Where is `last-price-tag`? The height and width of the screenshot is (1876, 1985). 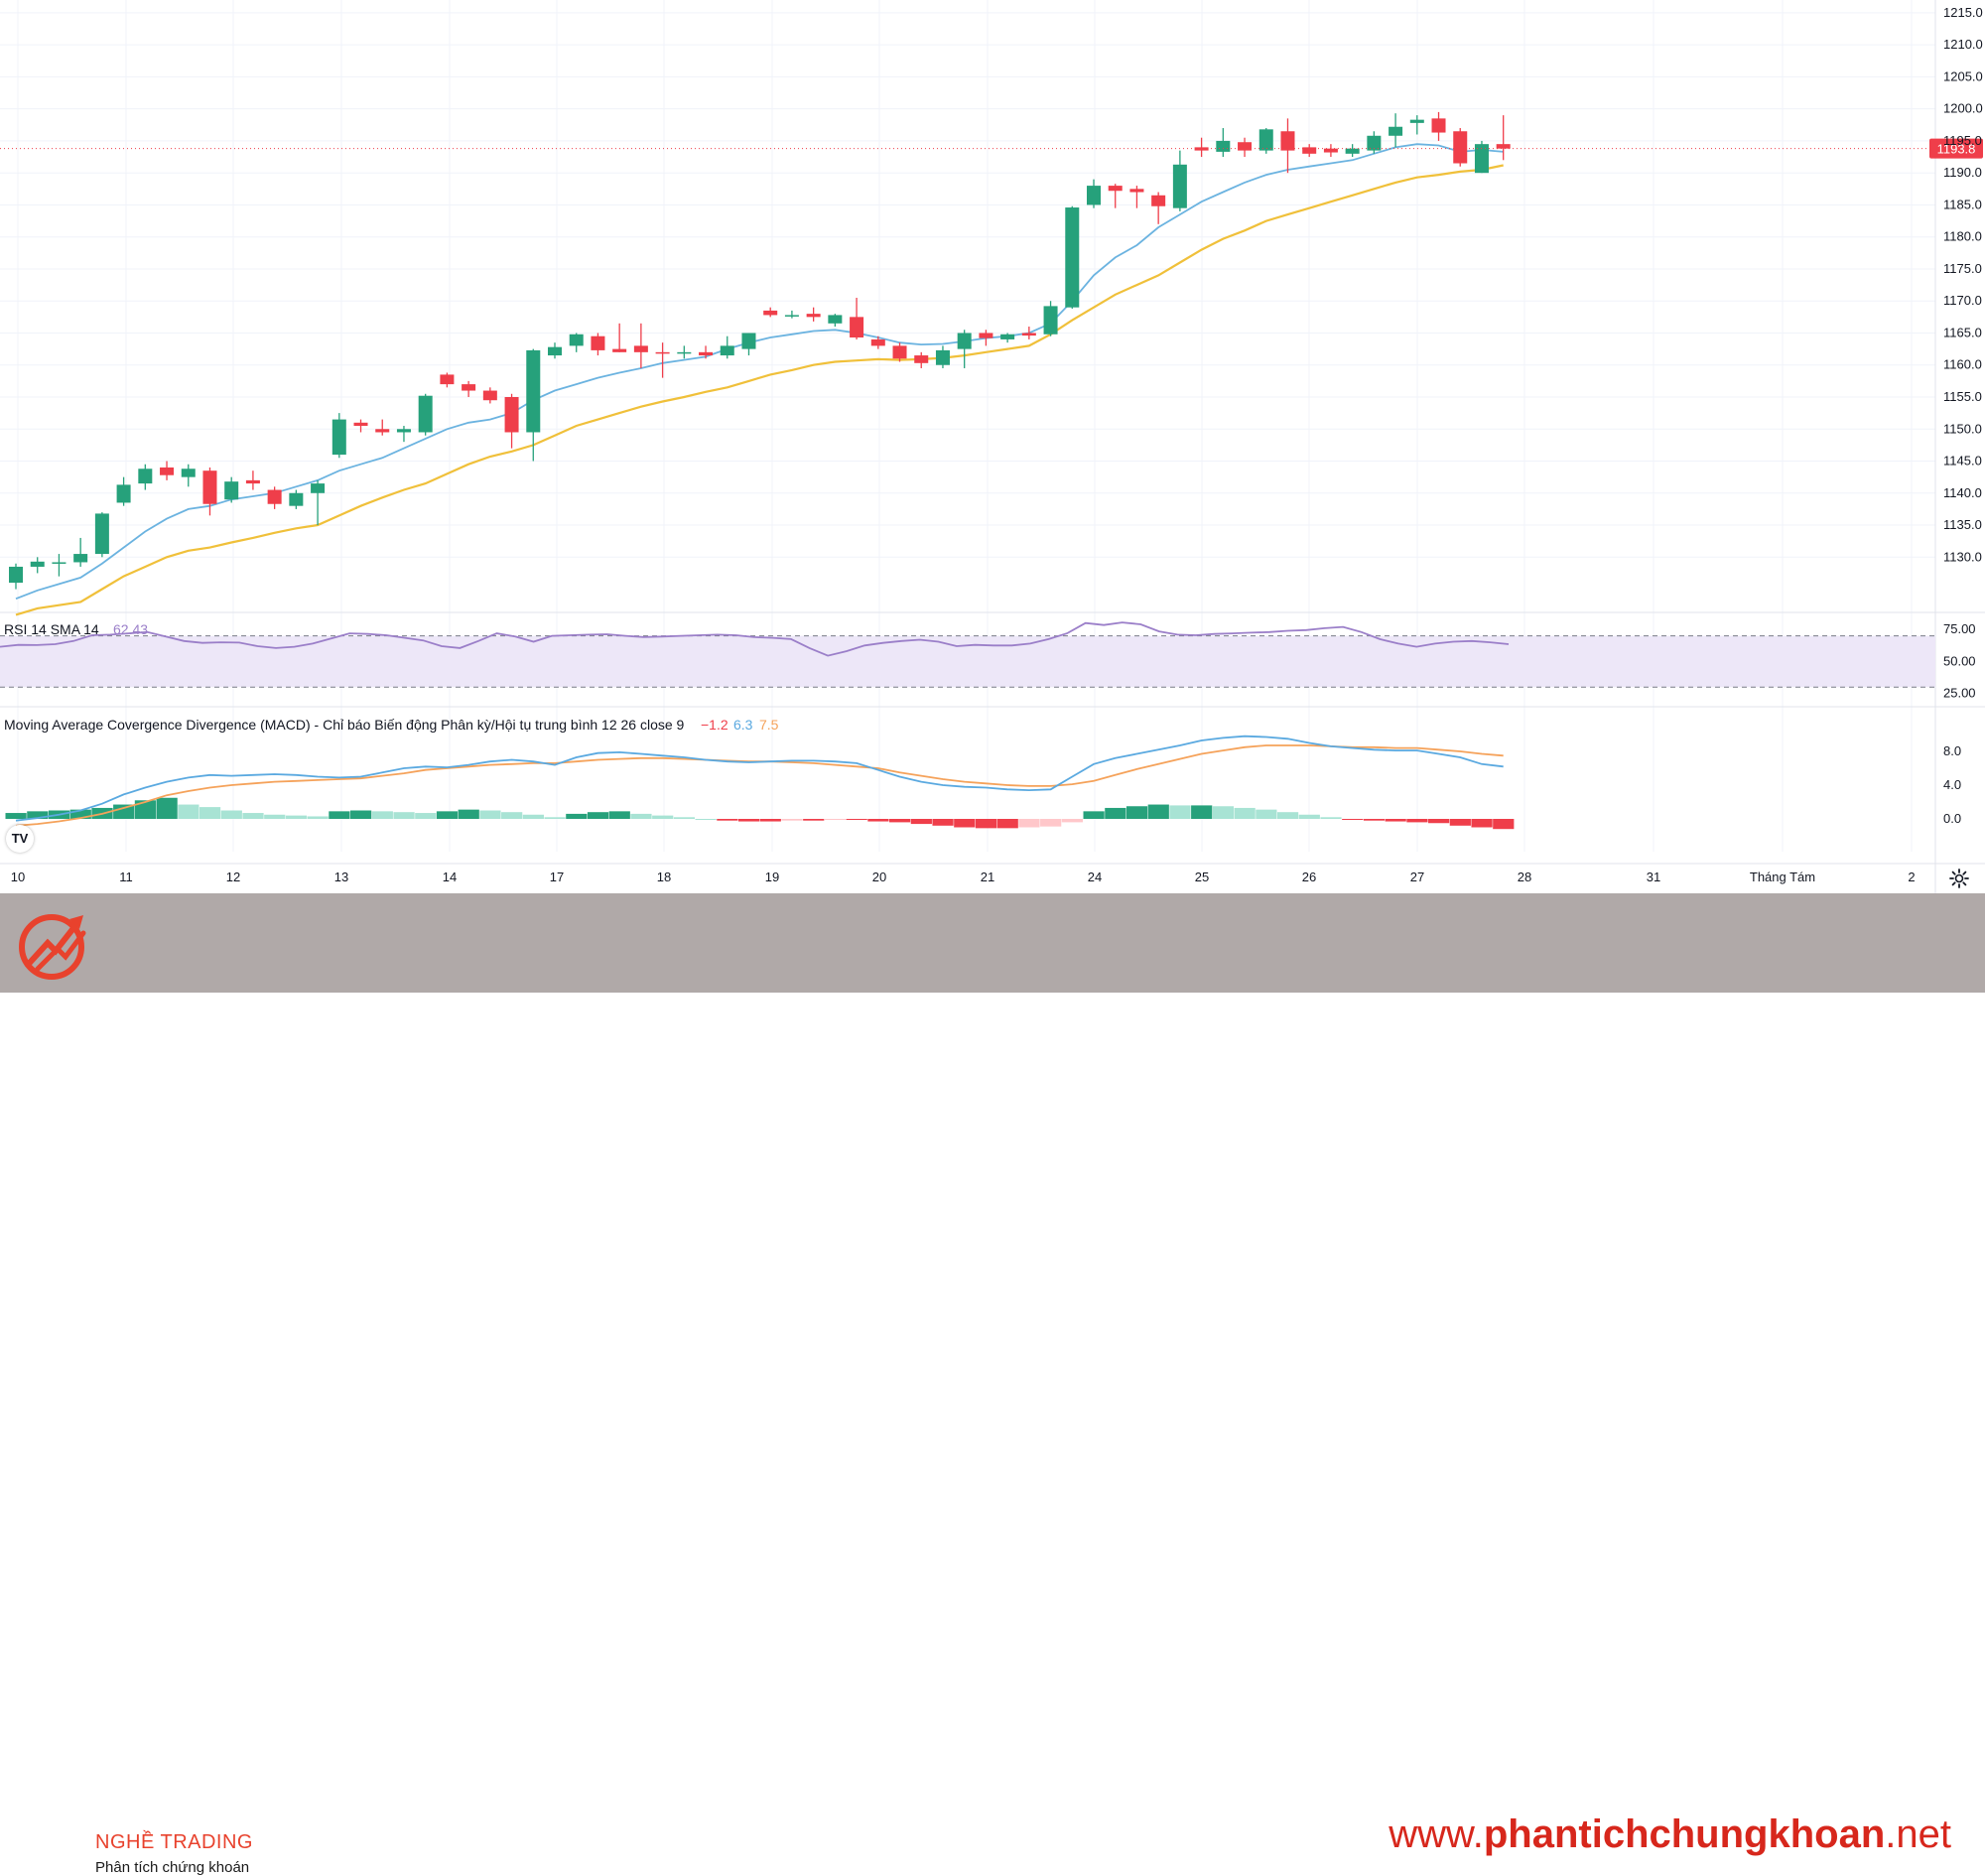 last-price-tag is located at coordinates (1956, 148).